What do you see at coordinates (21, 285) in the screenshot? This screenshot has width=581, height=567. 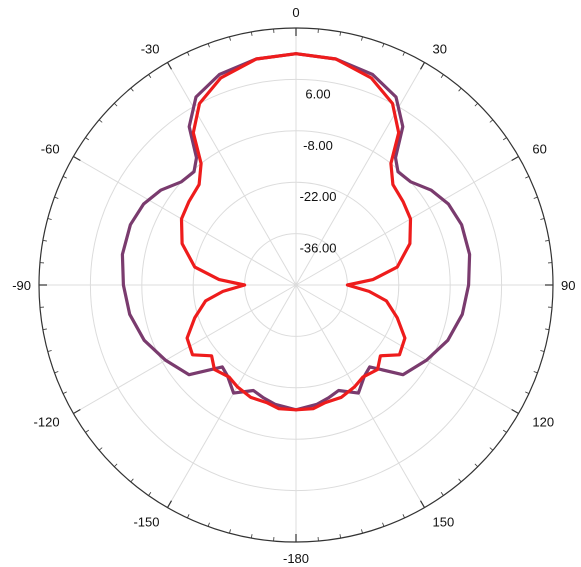 I see `angle-label: -90` at bounding box center [21, 285].